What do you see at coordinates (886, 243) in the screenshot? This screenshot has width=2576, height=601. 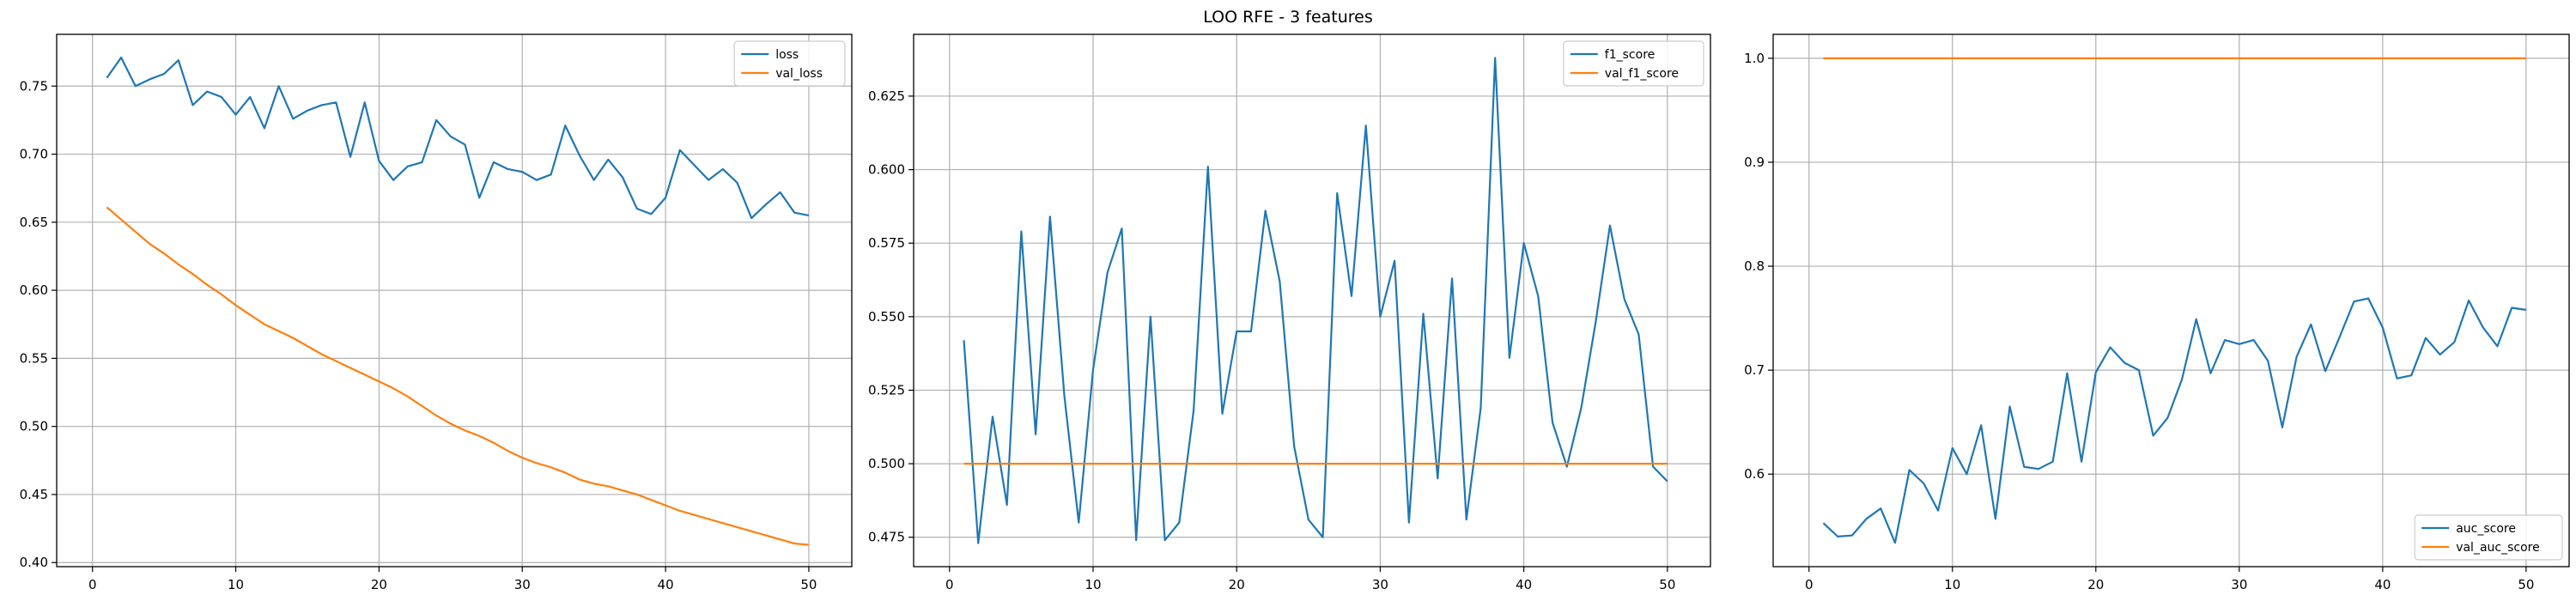 I see `y-tick-label: 0.575` at bounding box center [886, 243].